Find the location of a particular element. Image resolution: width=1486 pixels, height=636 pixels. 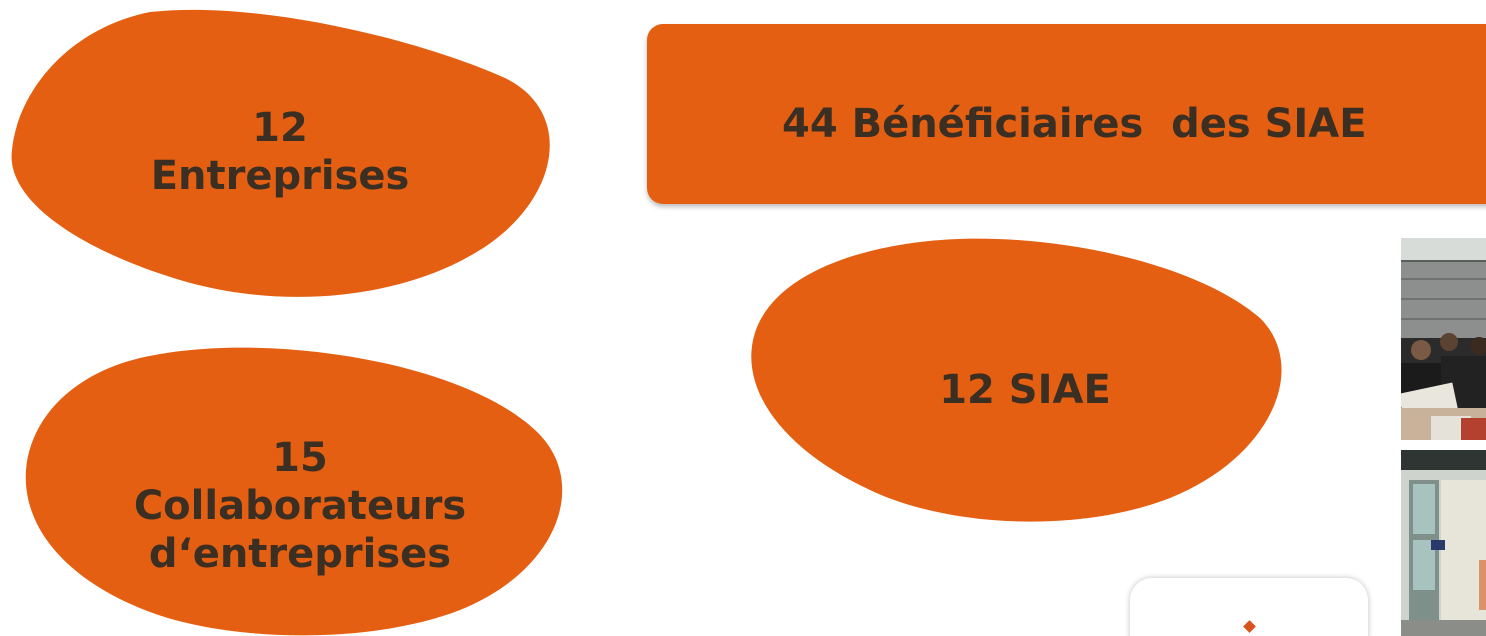

collaborateurs-label-line2: d‘entreprises is located at coordinates (300, 554).